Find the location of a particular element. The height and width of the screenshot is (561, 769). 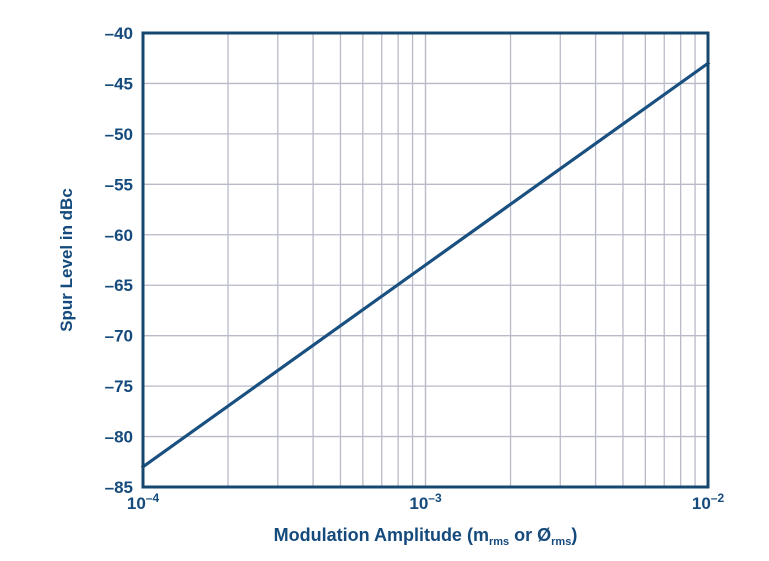

y-tick-label: –75 is located at coordinates (119, 386).